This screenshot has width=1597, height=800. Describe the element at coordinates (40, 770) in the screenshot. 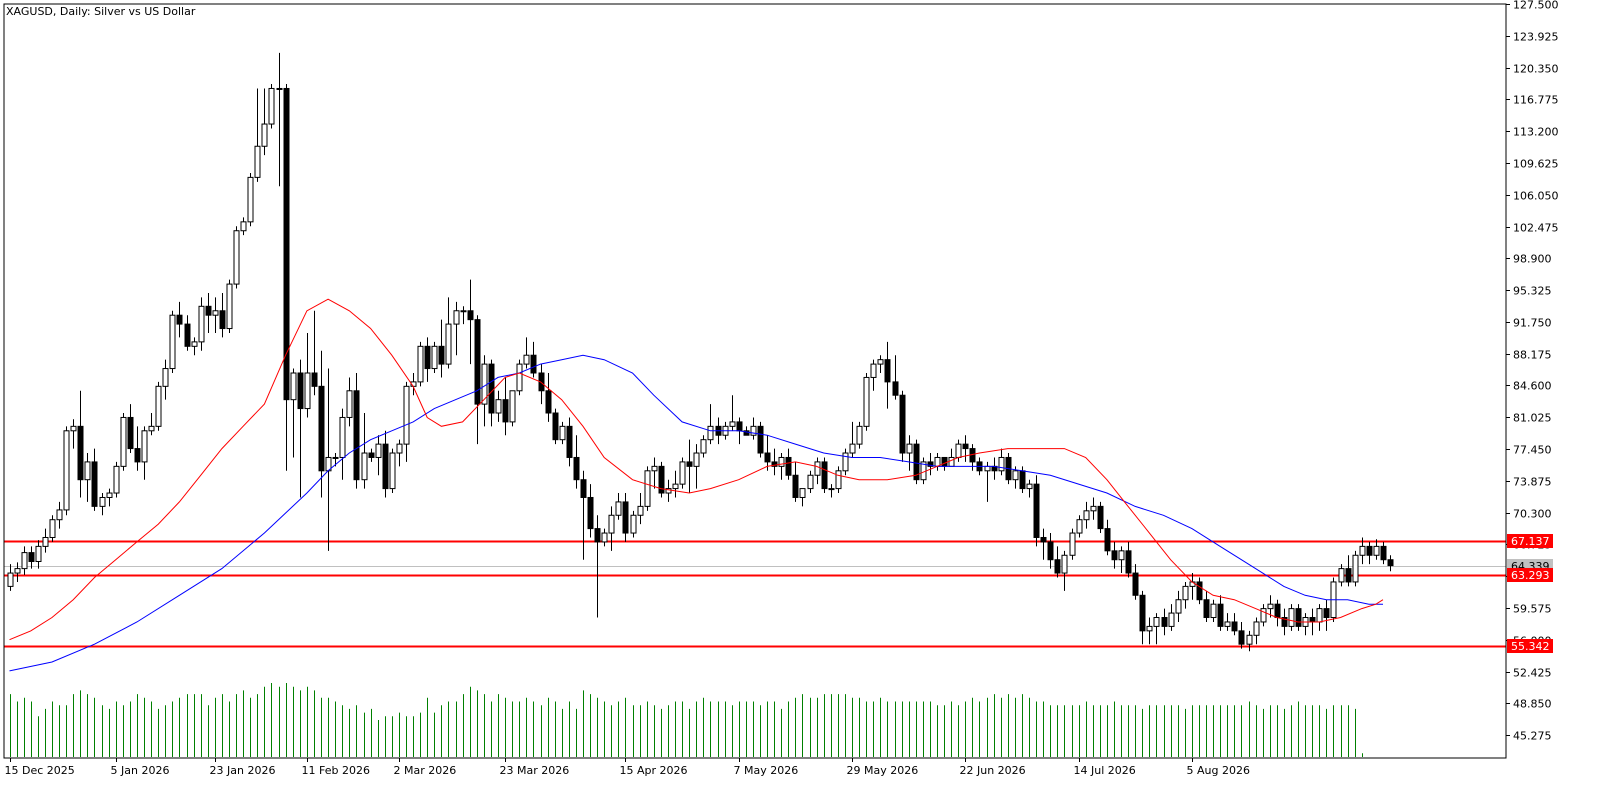

I see `x-tick-label: 15 Dec 2025` at that location.